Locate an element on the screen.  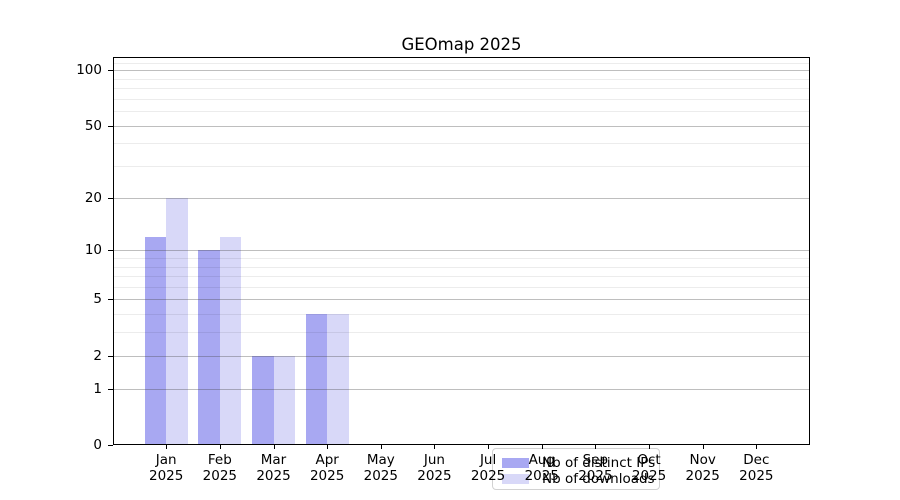
bar-distinct-ips-jan-2025 is located at coordinates (155, 340).